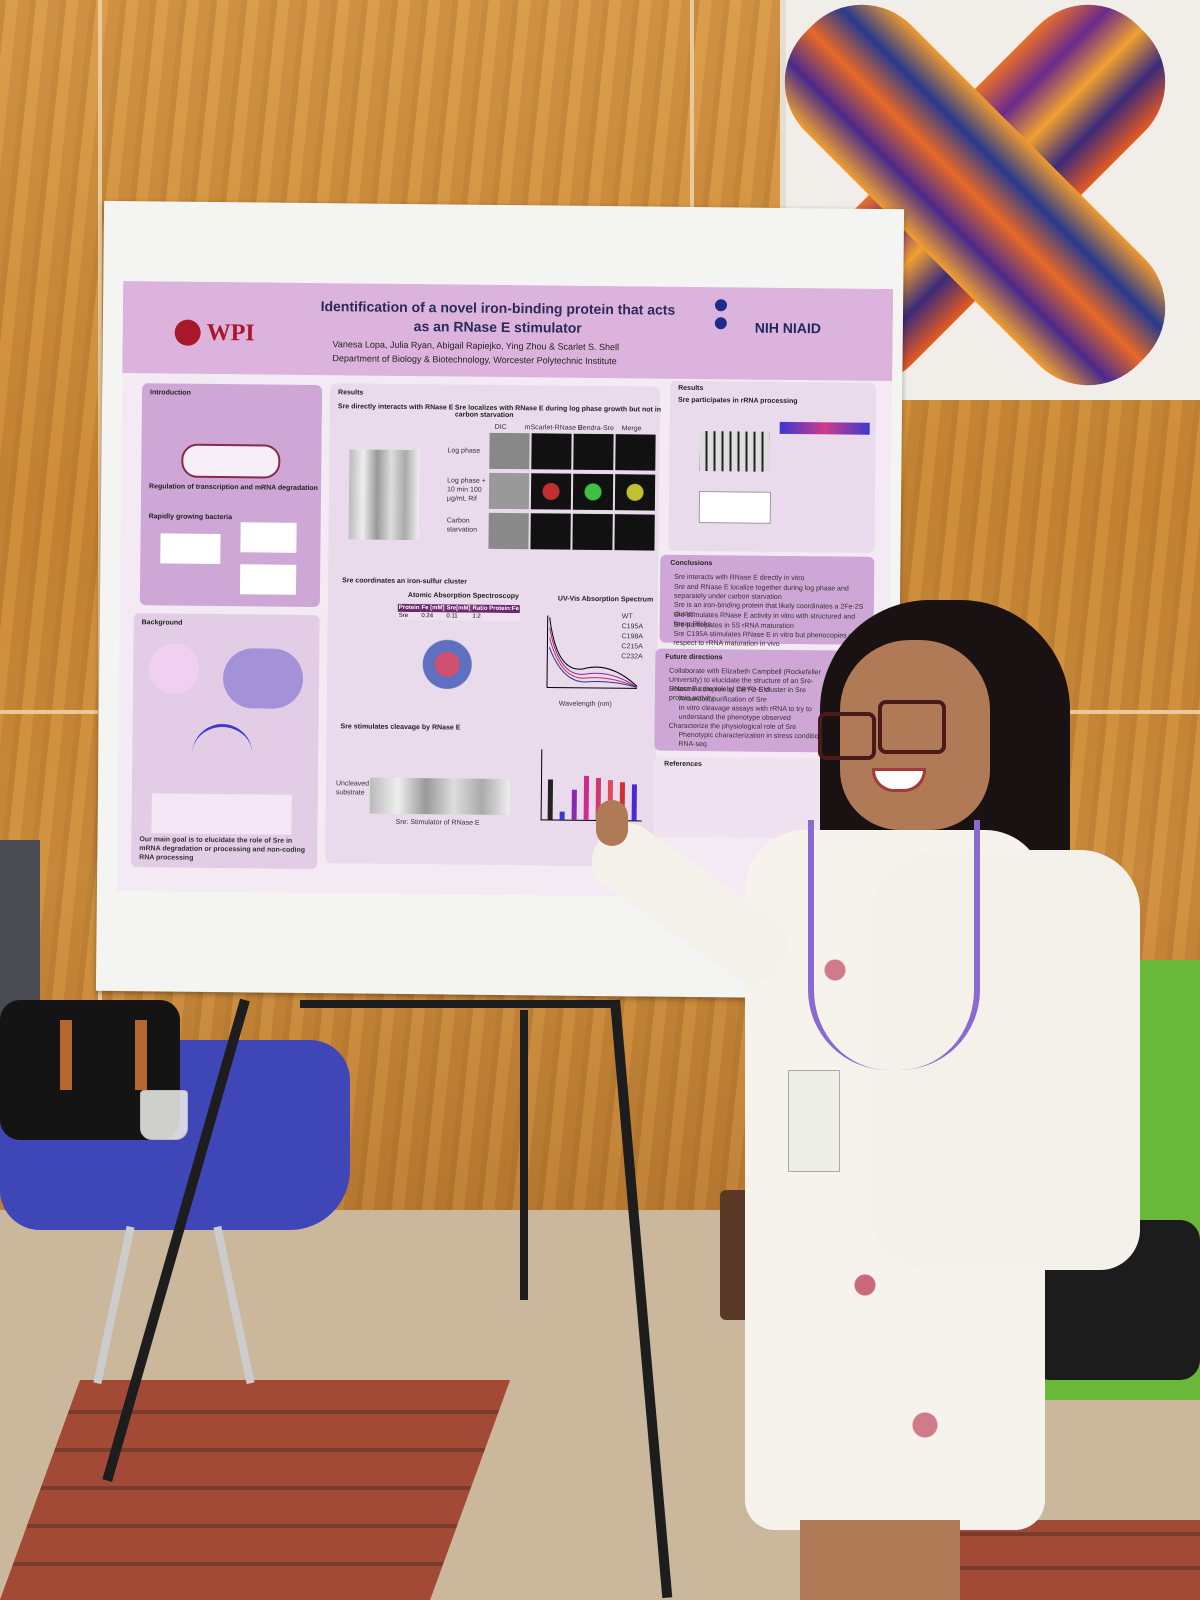 The width and height of the screenshot is (1200, 1600). I want to click on protein-structure-image, so click(447, 664).